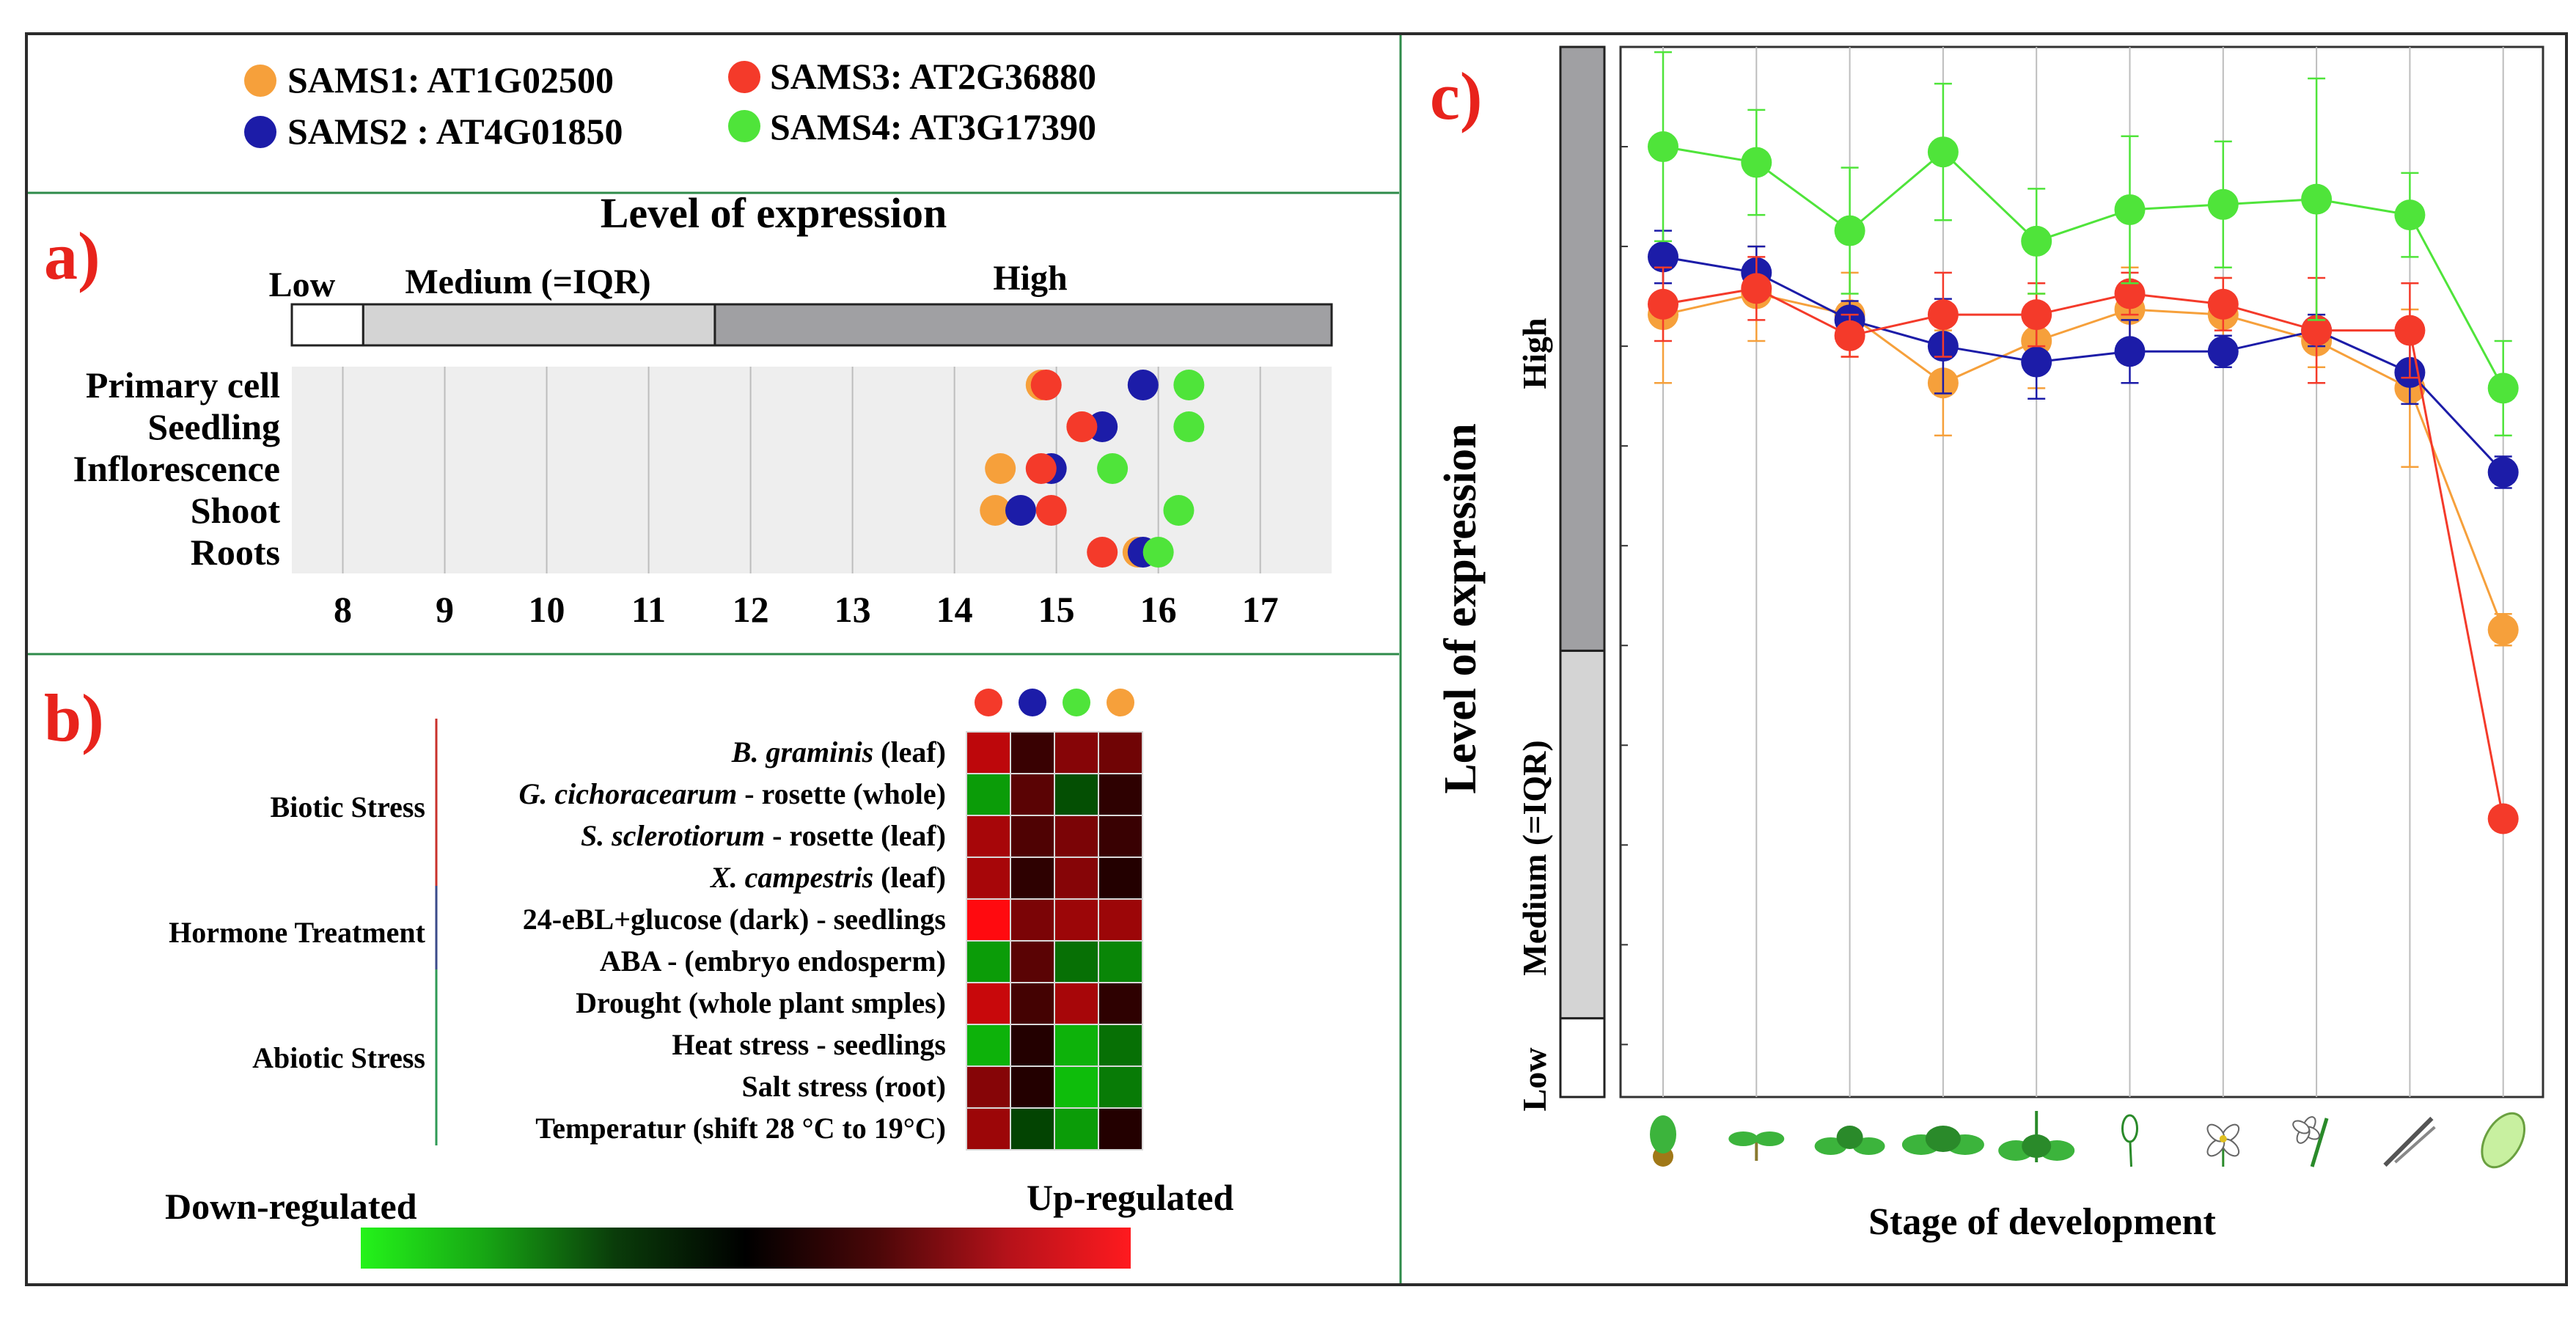  I want to click on panel-label-a: a), so click(72, 256).